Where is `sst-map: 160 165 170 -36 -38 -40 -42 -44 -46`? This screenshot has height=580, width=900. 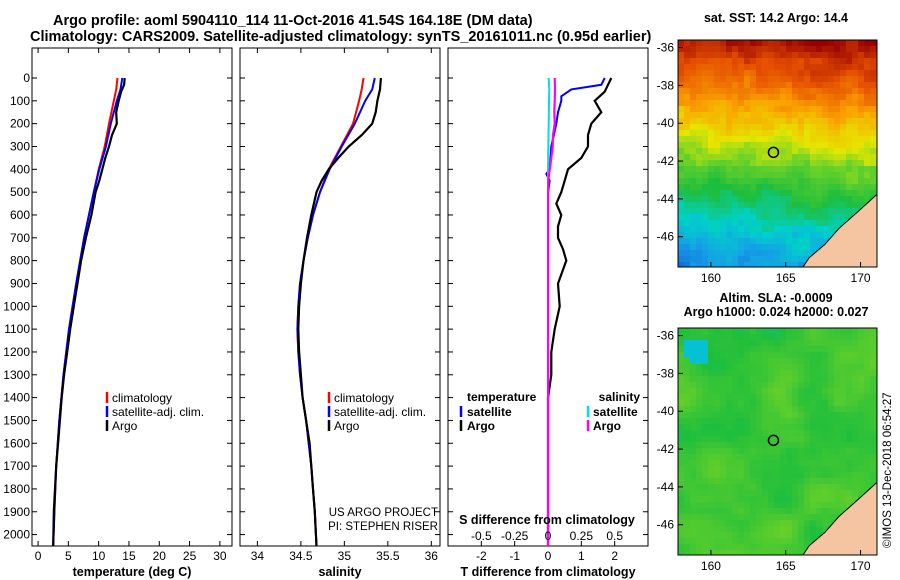
sst-map: 160 165 170 -36 -38 -40 -42 -44 -46 is located at coordinates (767, 162).